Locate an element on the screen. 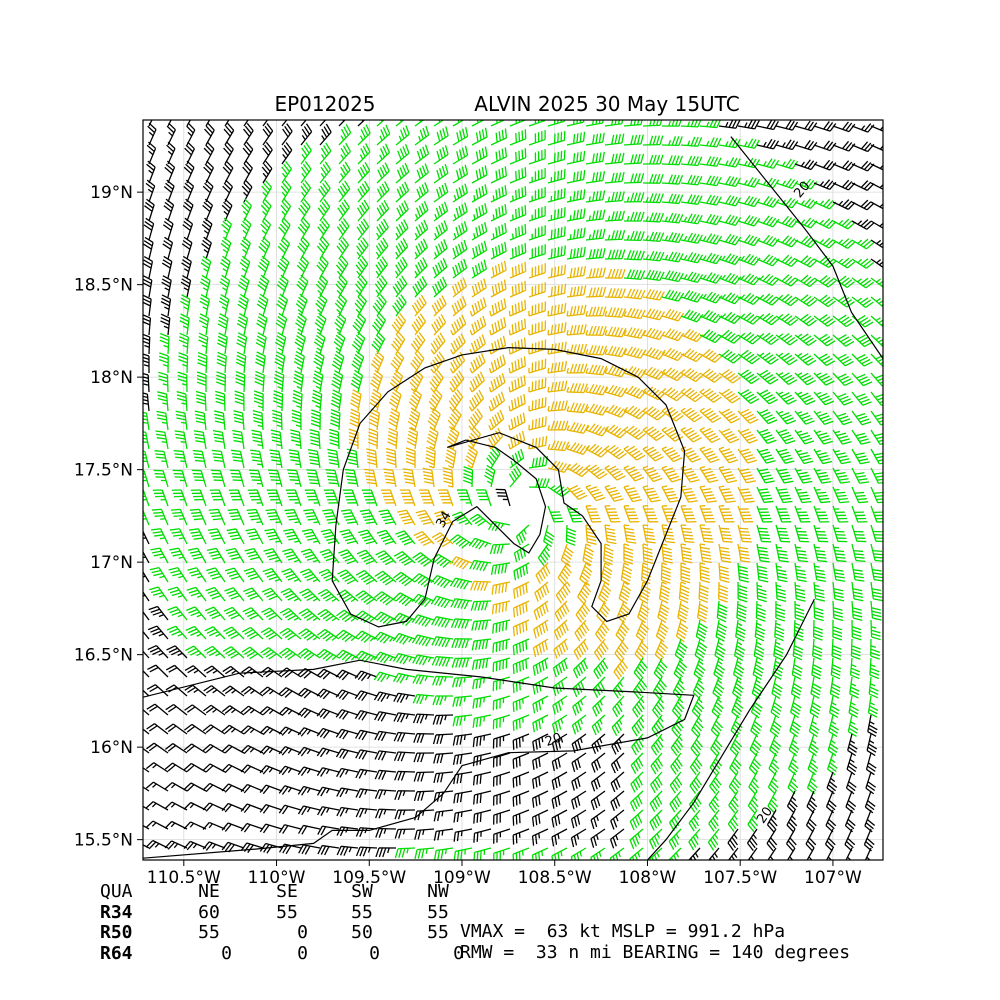  y-tick-label: 17°N is located at coordinates (111, 563).